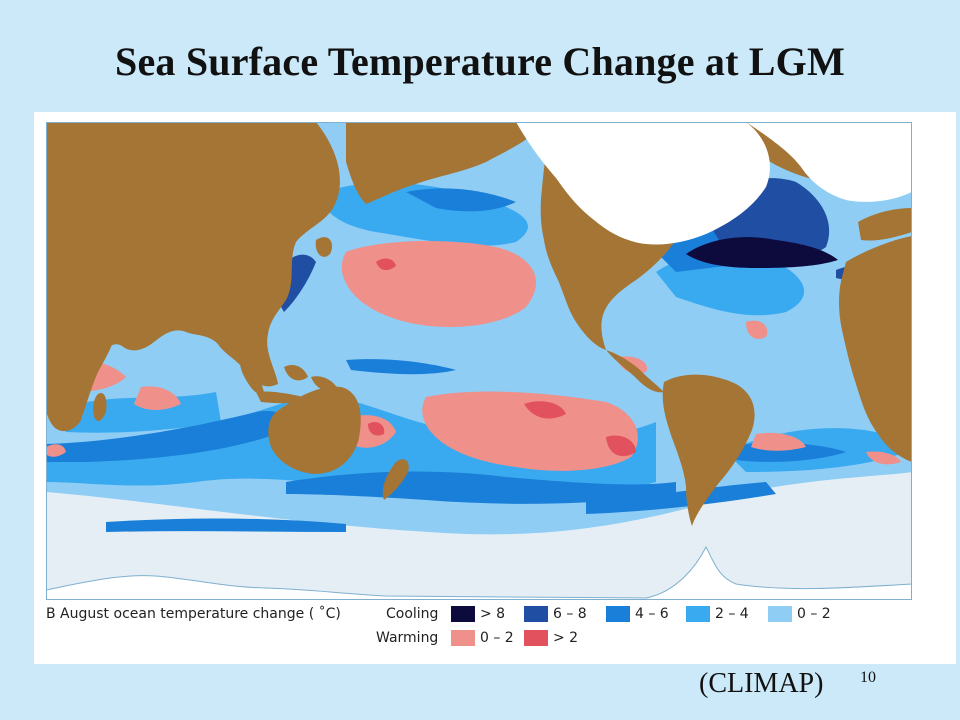  What do you see at coordinates (412, 614) in the screenshot?
I see `legend-cooling-label: Cooling` at bounding box center [412, 614].